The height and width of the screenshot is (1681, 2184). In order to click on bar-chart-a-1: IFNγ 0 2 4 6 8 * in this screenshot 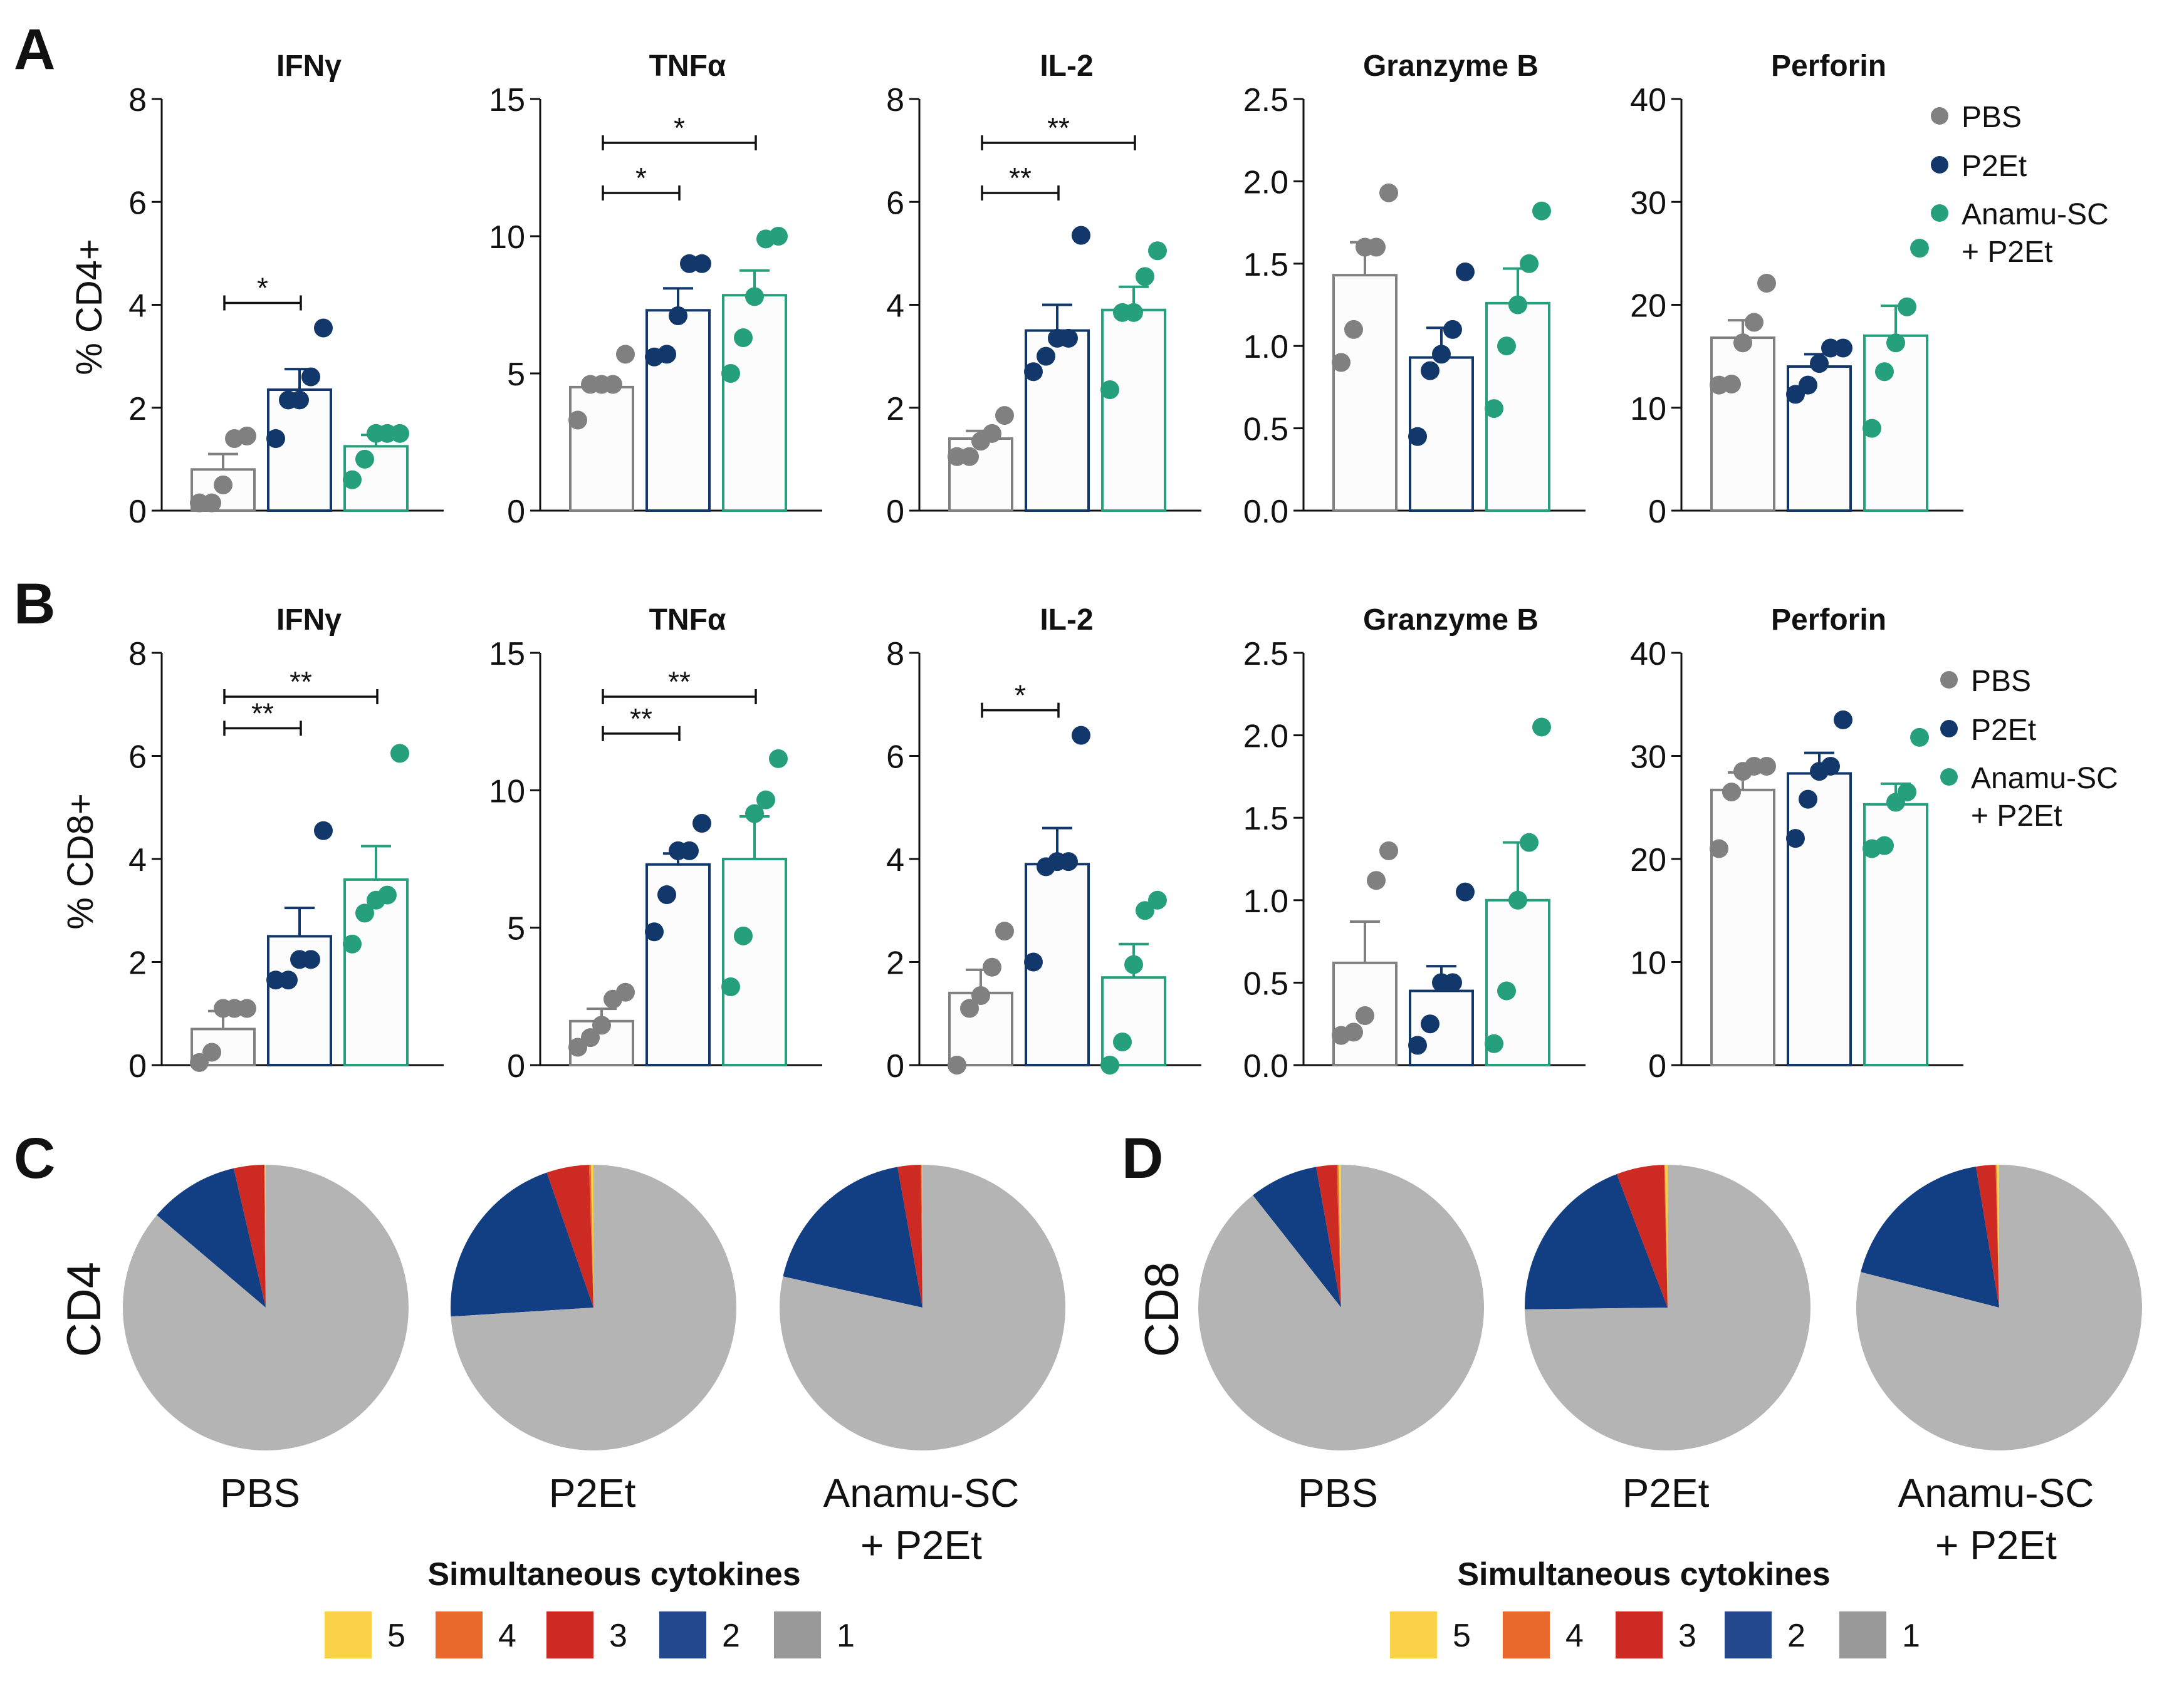, I will do `click(286, 289)`.